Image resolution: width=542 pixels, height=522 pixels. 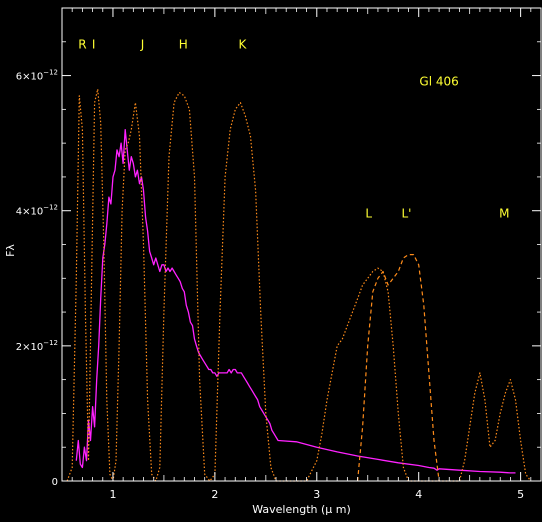 What do you see at coordinates (112, 494) in the screenshot?
I see `x-tick-label: 1` at bounding box center [112, 494].